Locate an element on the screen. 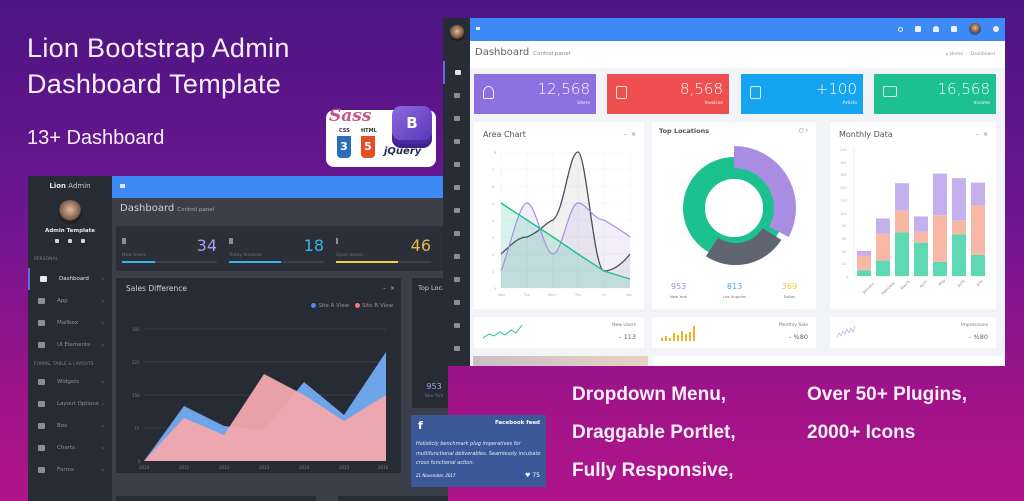  svg-text: 60 is located at coordinates (844, 239).